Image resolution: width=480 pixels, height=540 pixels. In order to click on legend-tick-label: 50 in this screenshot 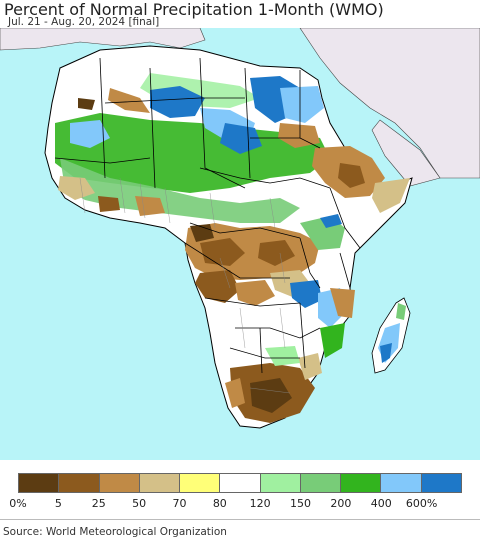, I will do `click(139, 503)`.